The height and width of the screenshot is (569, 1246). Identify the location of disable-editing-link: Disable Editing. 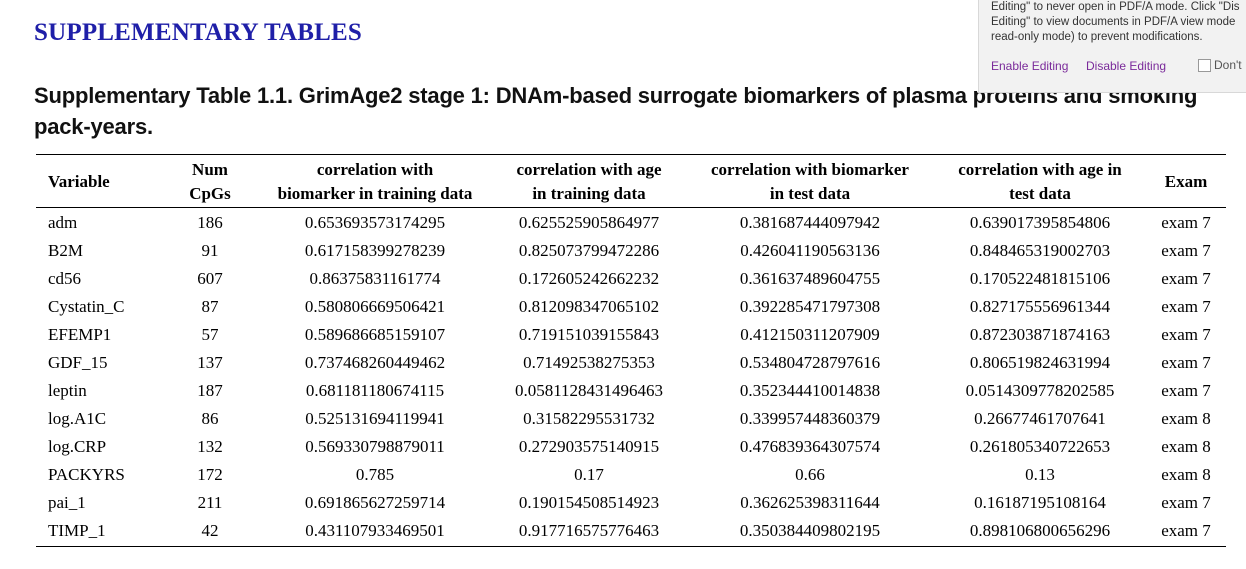
(1126, 66).